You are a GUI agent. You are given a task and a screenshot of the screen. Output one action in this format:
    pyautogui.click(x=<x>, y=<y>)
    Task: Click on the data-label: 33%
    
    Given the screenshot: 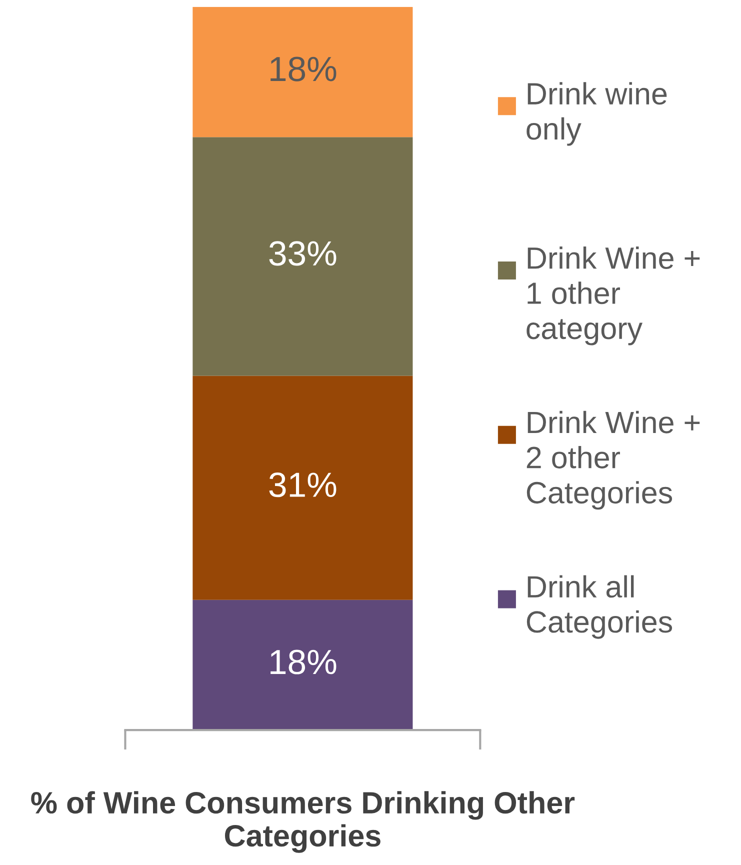 What is the action you would take?
    pyautogui.click(x=302, y=253)
    